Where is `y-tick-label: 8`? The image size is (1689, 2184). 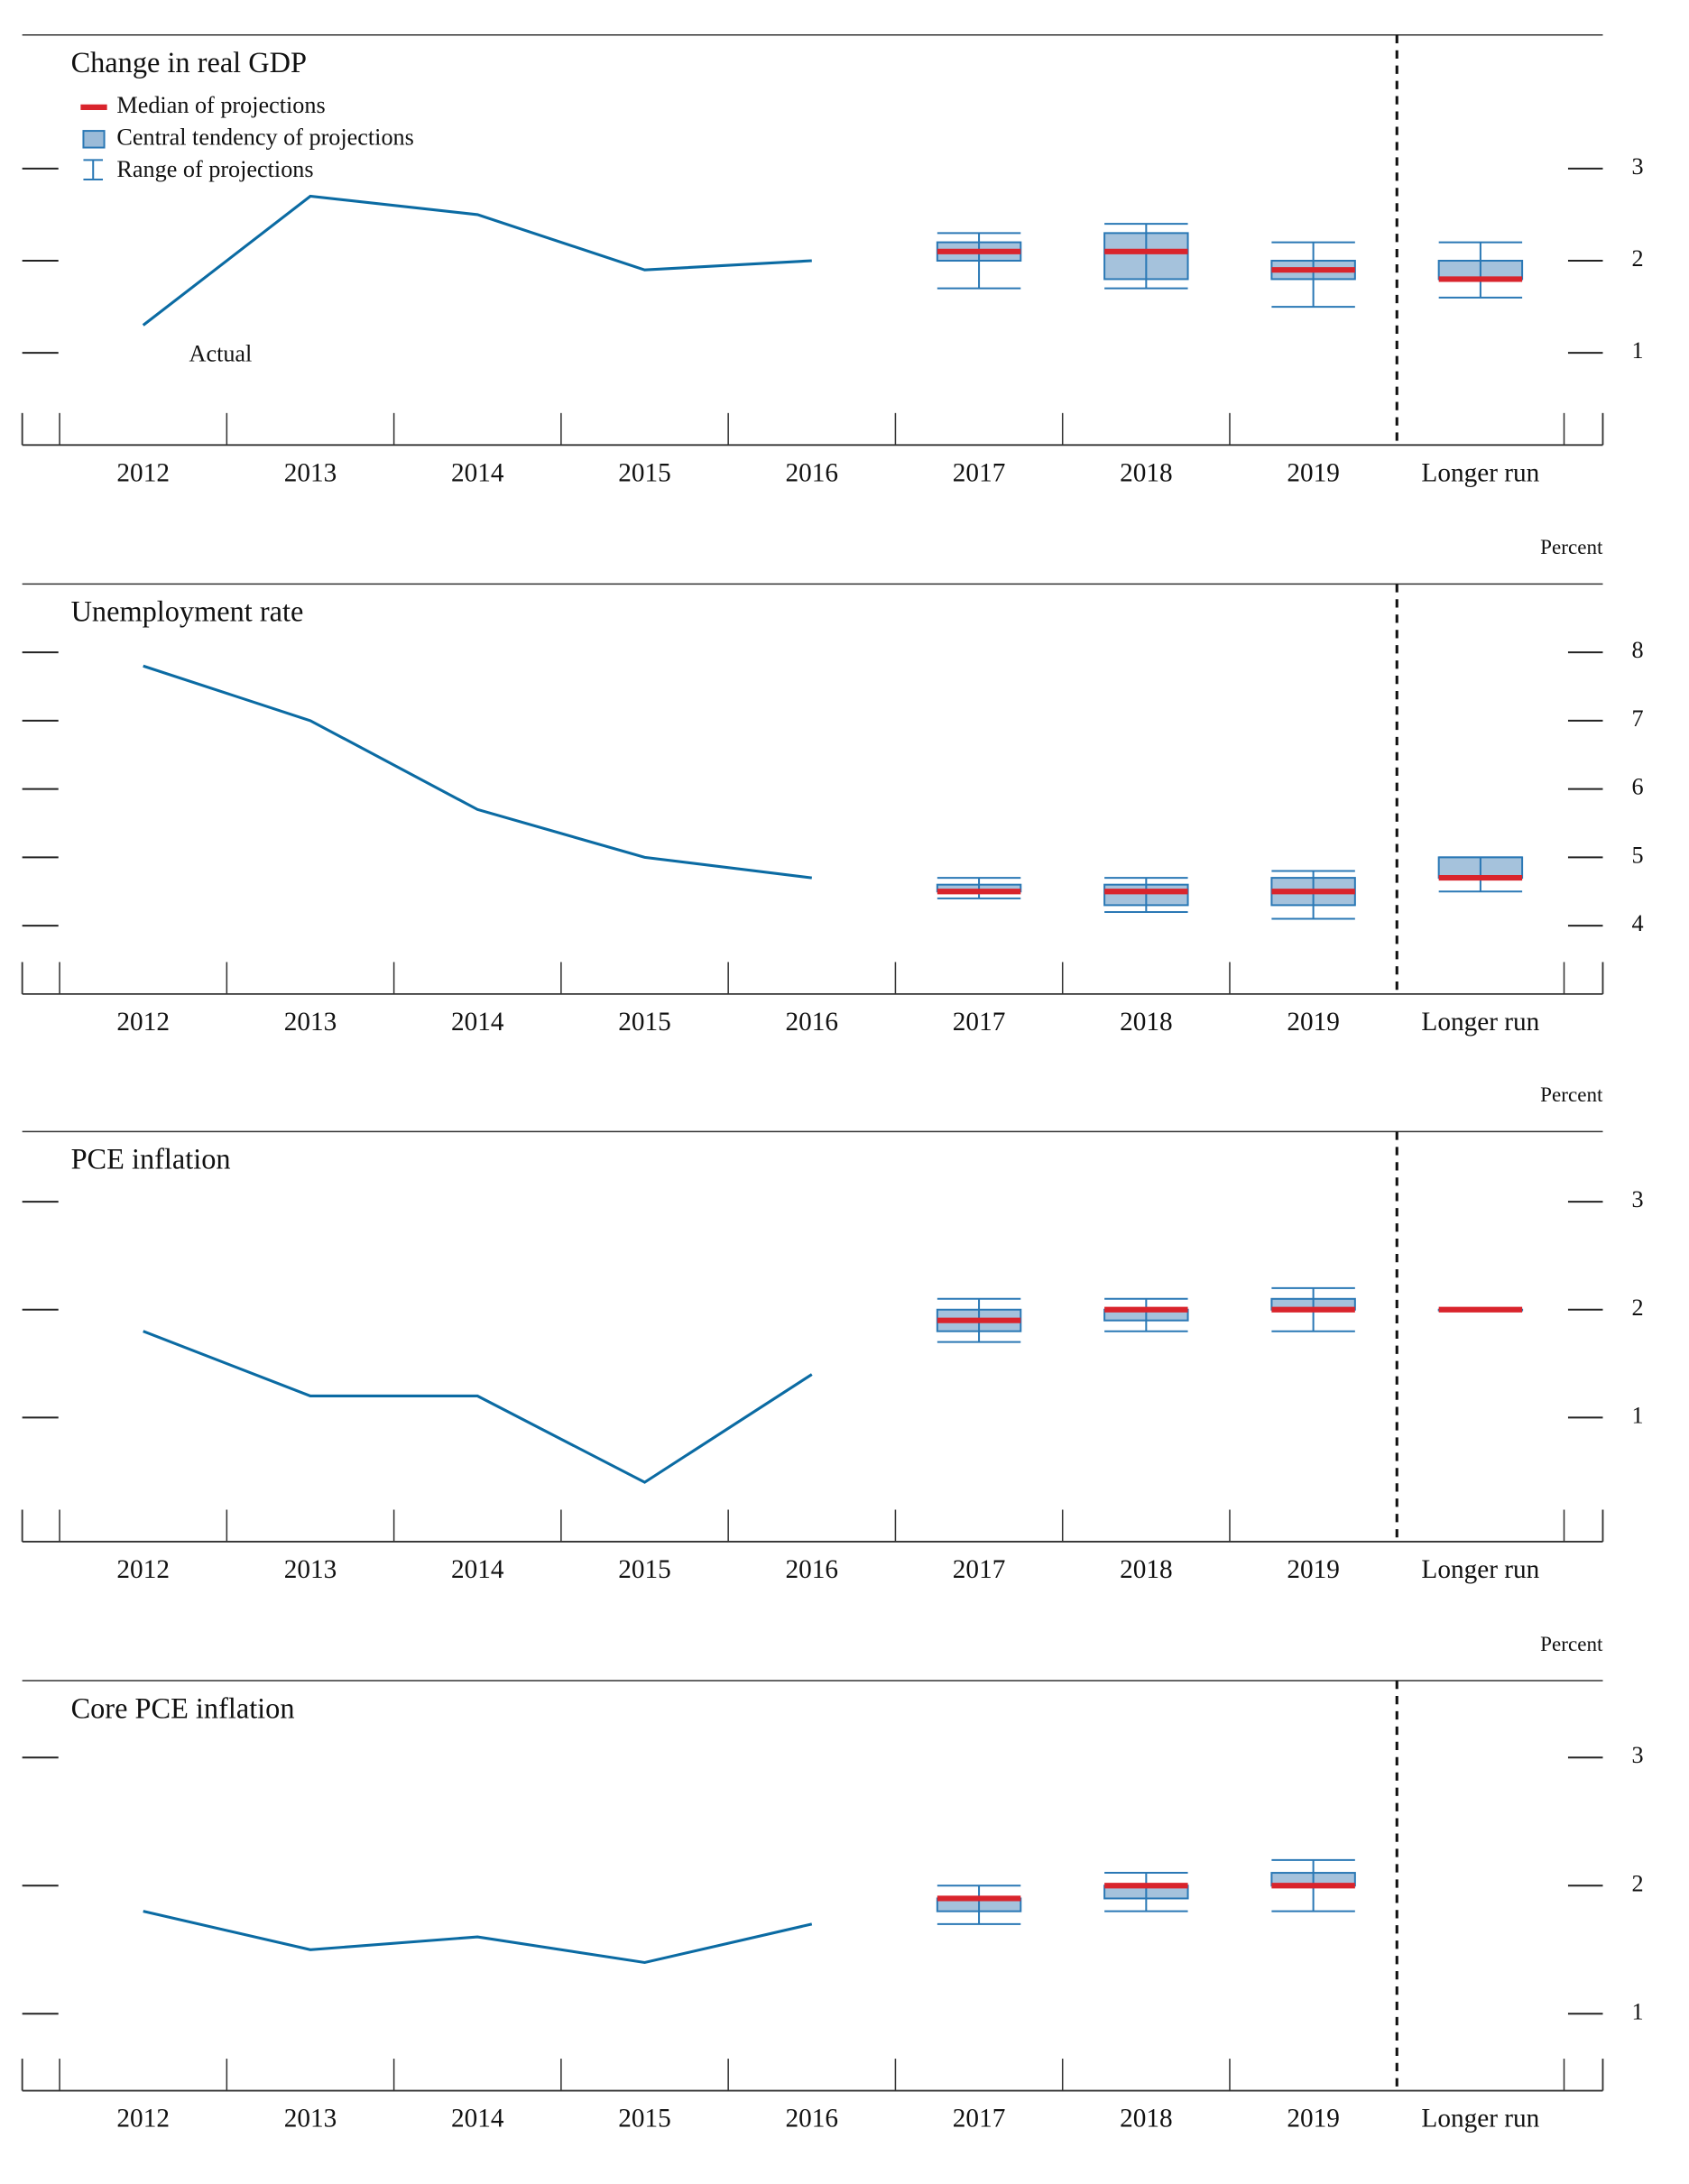 y-tick-label: 8 is located at coordinates (1637, 650).